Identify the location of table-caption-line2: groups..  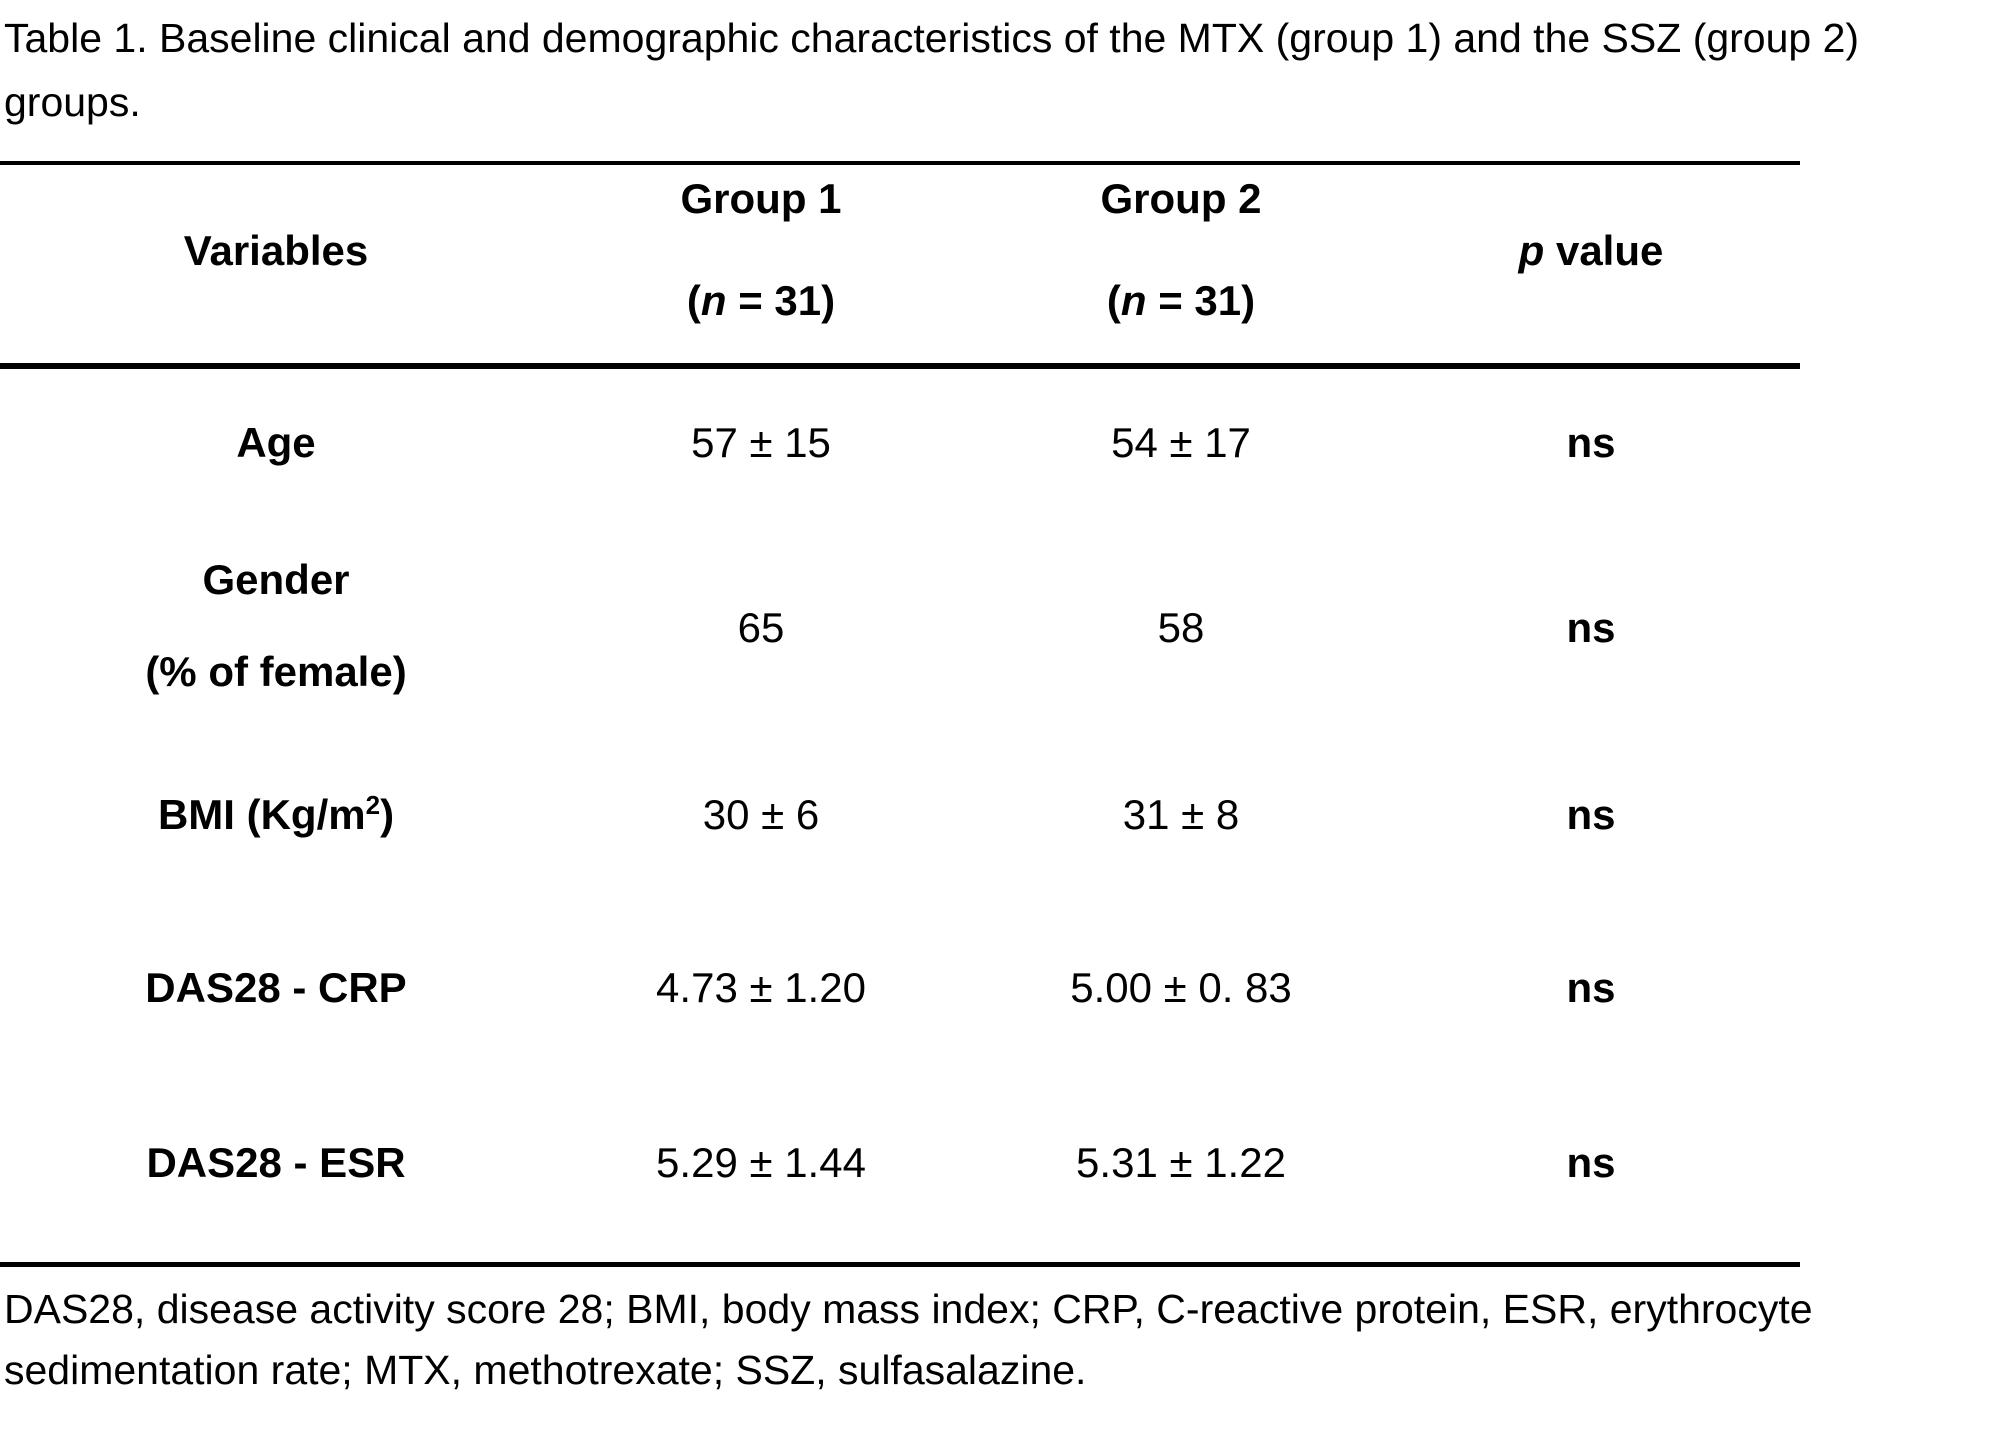
(72, 102).